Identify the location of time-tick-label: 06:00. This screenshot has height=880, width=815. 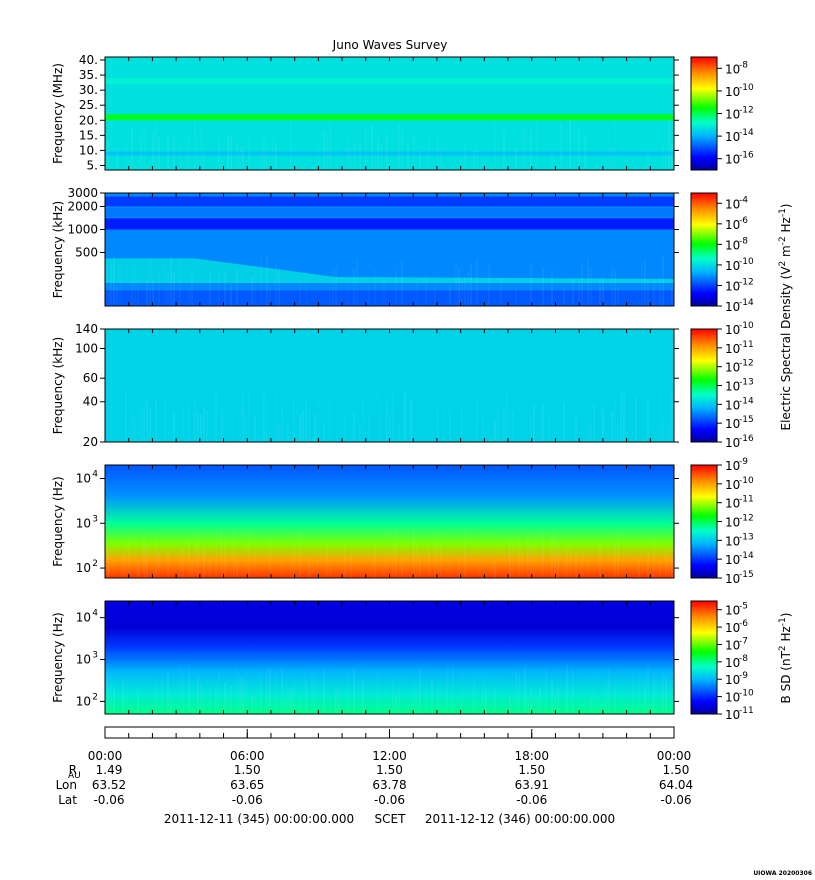
(247, 756).